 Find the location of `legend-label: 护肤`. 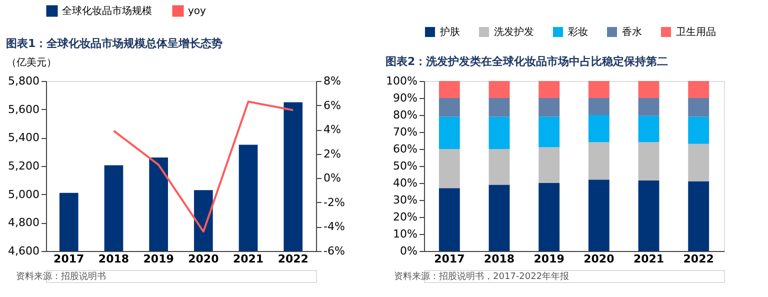

legend-label: 护肤 is located at coordinates (449, 32).